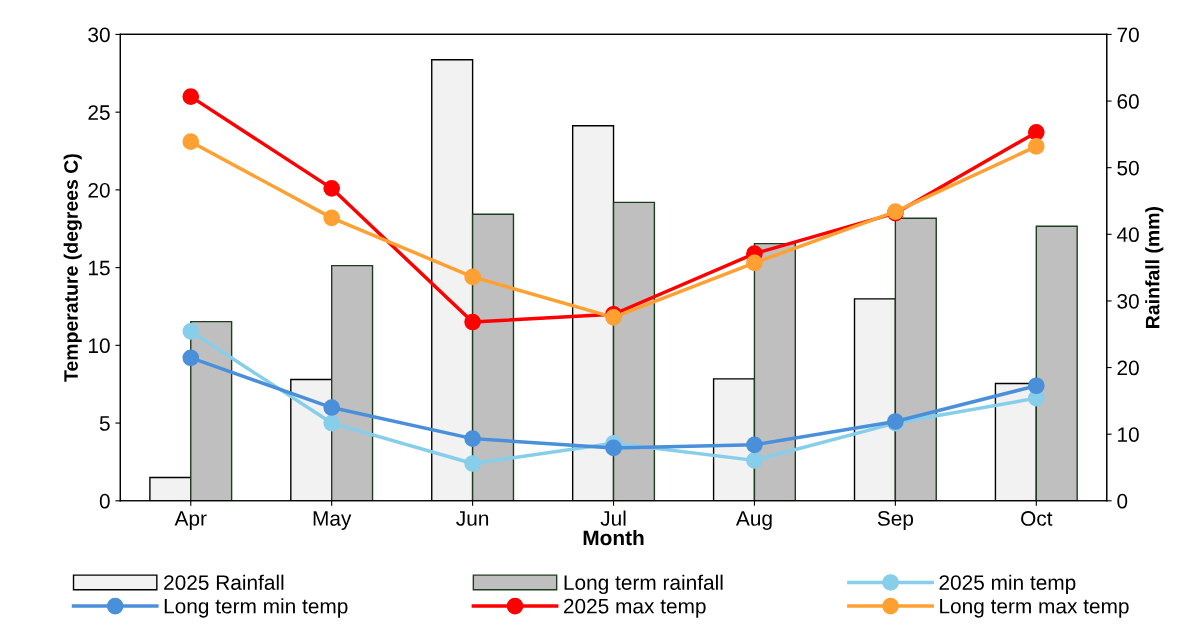  Describe the element at coordinates (1128, 301) in the screenshot. I see `y2-tick-label: 30` at that location.